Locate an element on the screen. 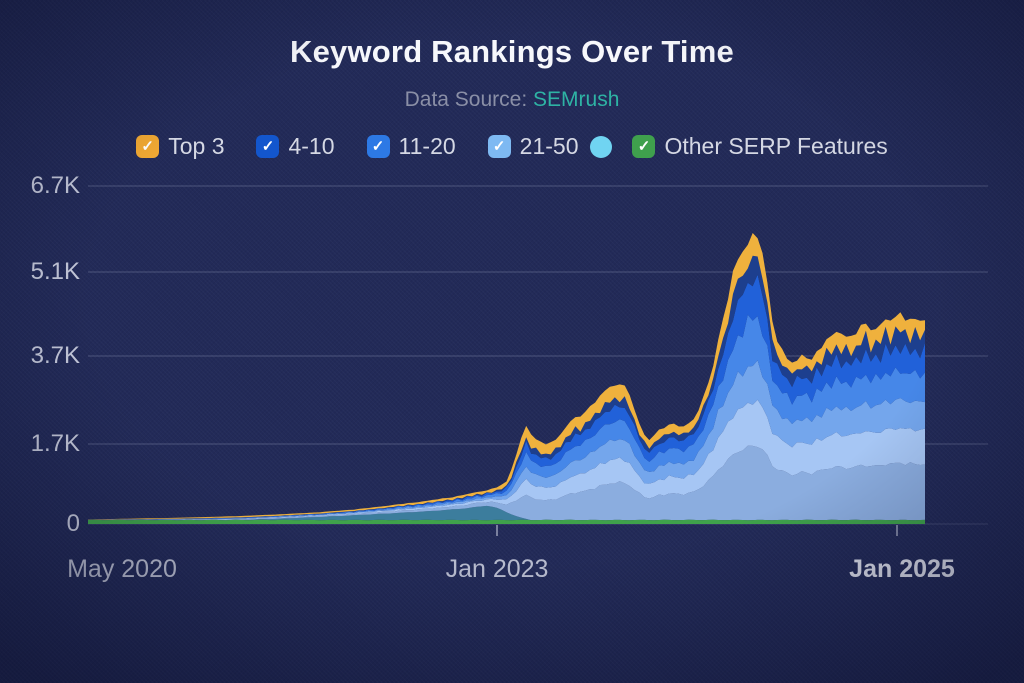 This screenshot has width=1024, height=683. legend-item-other-serp-features: ✓ Other SERP Features is located at coordinates (760, 146).